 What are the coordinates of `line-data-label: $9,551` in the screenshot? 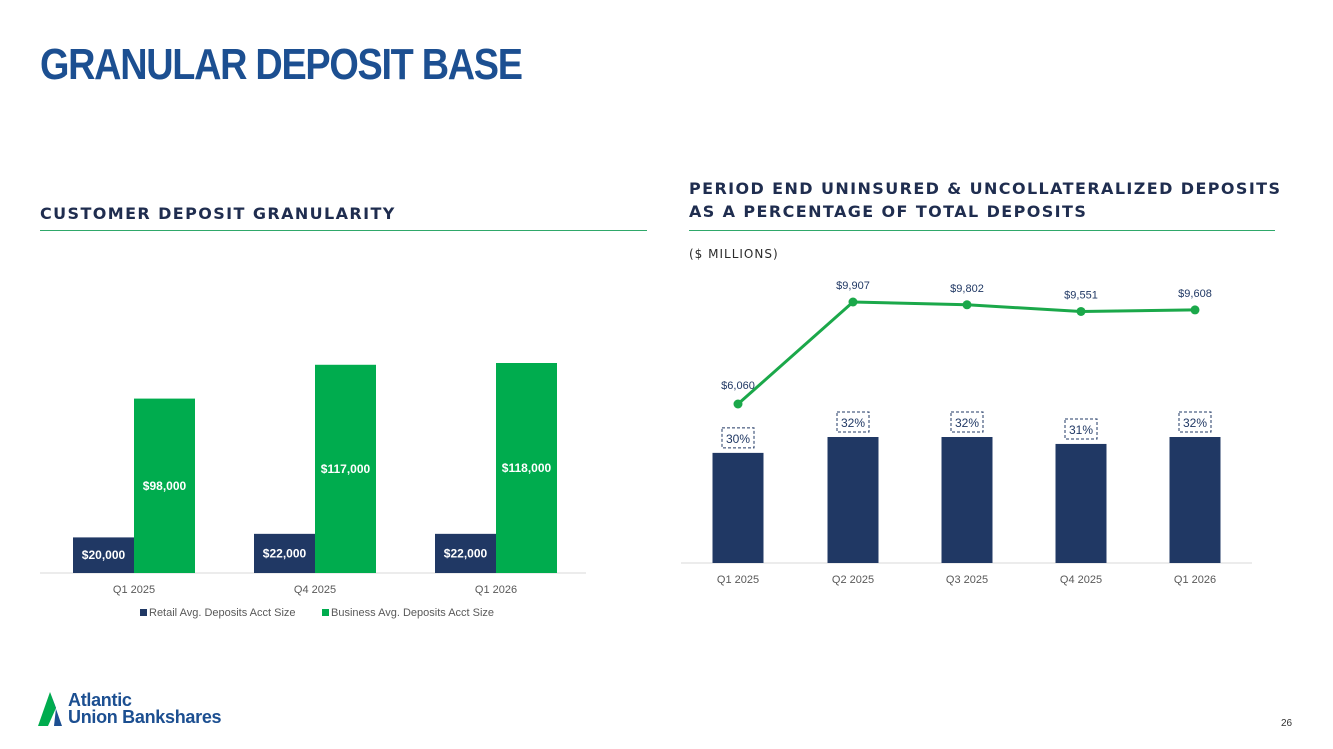 It's located at (1081, 295).